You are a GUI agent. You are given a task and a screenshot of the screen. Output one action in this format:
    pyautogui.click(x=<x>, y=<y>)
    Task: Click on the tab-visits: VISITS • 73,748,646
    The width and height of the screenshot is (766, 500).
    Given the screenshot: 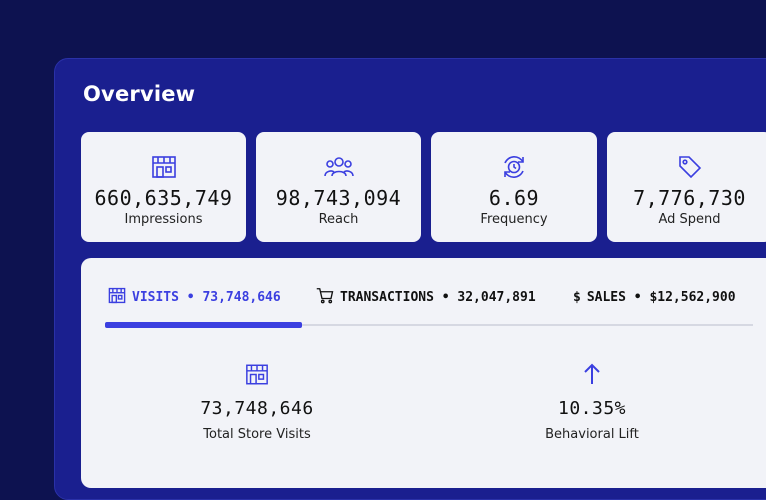 What is the action you would take?
    pyautogui.click(x=194, y=297)
    